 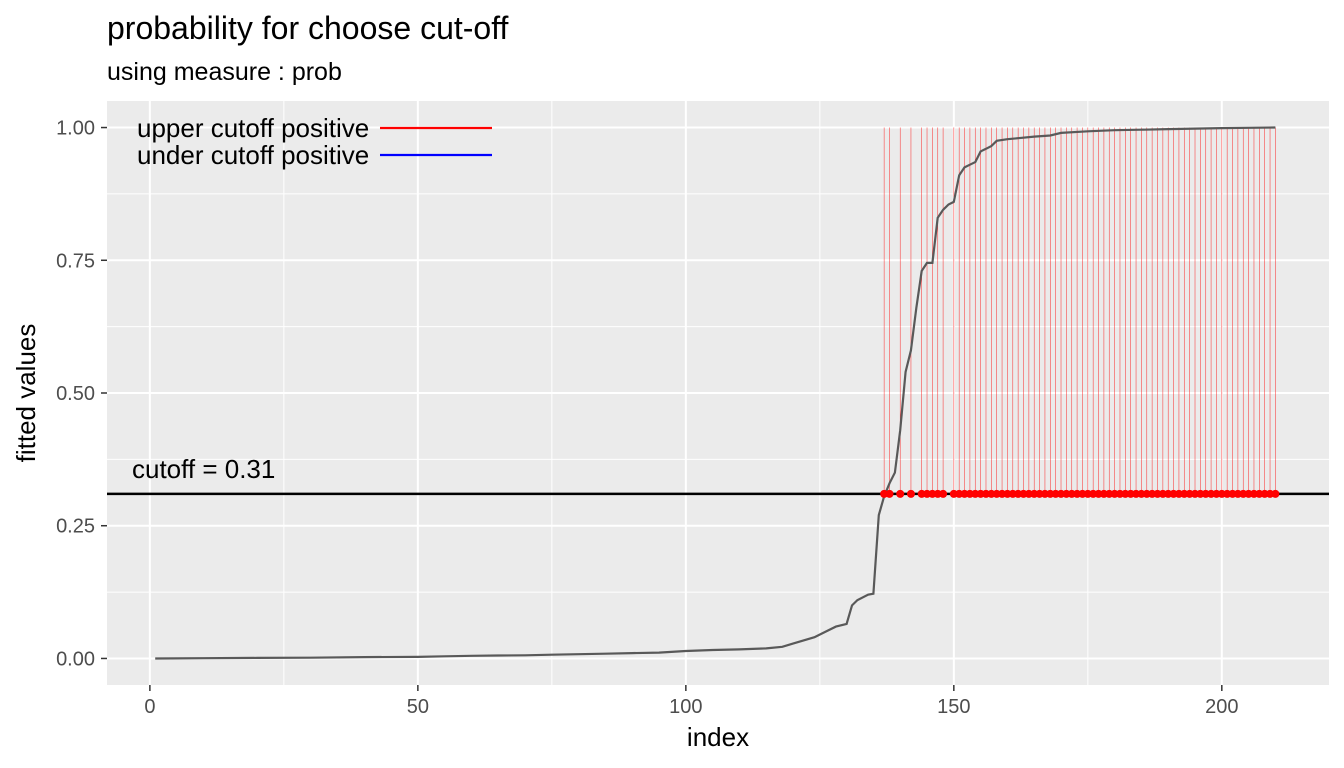 I want to click on legend-label-under: under cutoff positive, so click(x=253, y=155).